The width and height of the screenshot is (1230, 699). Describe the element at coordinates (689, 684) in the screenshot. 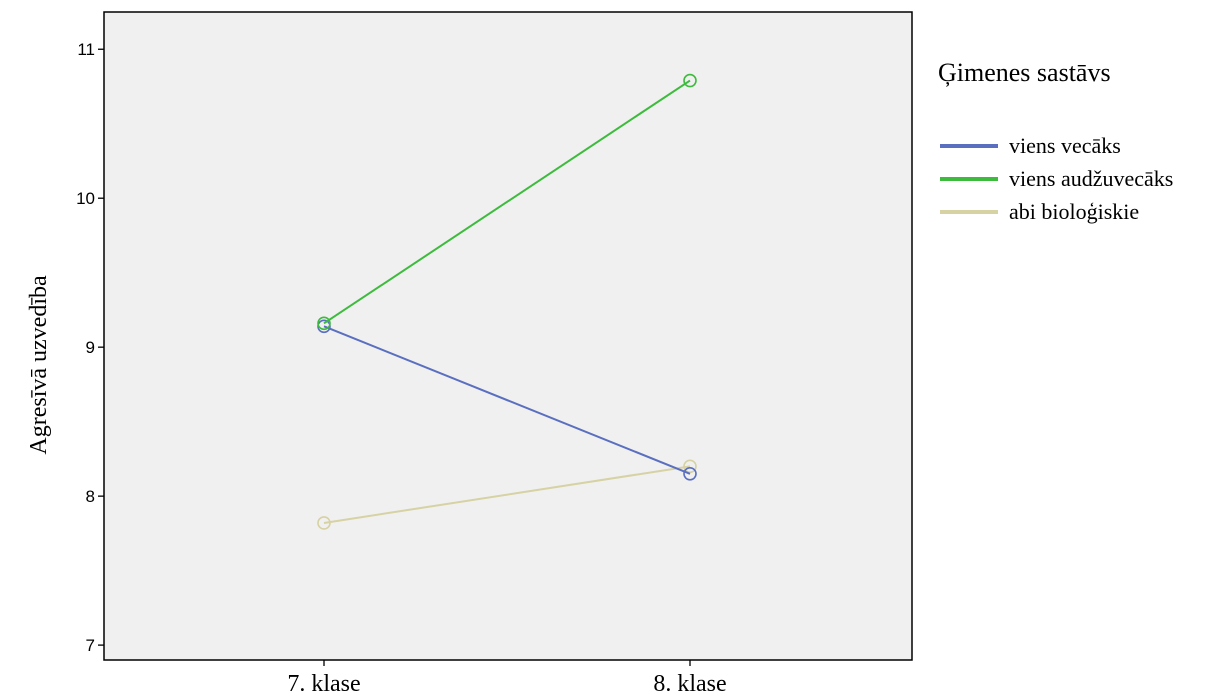

I see `x-tick-label: 8. klase` at that location.